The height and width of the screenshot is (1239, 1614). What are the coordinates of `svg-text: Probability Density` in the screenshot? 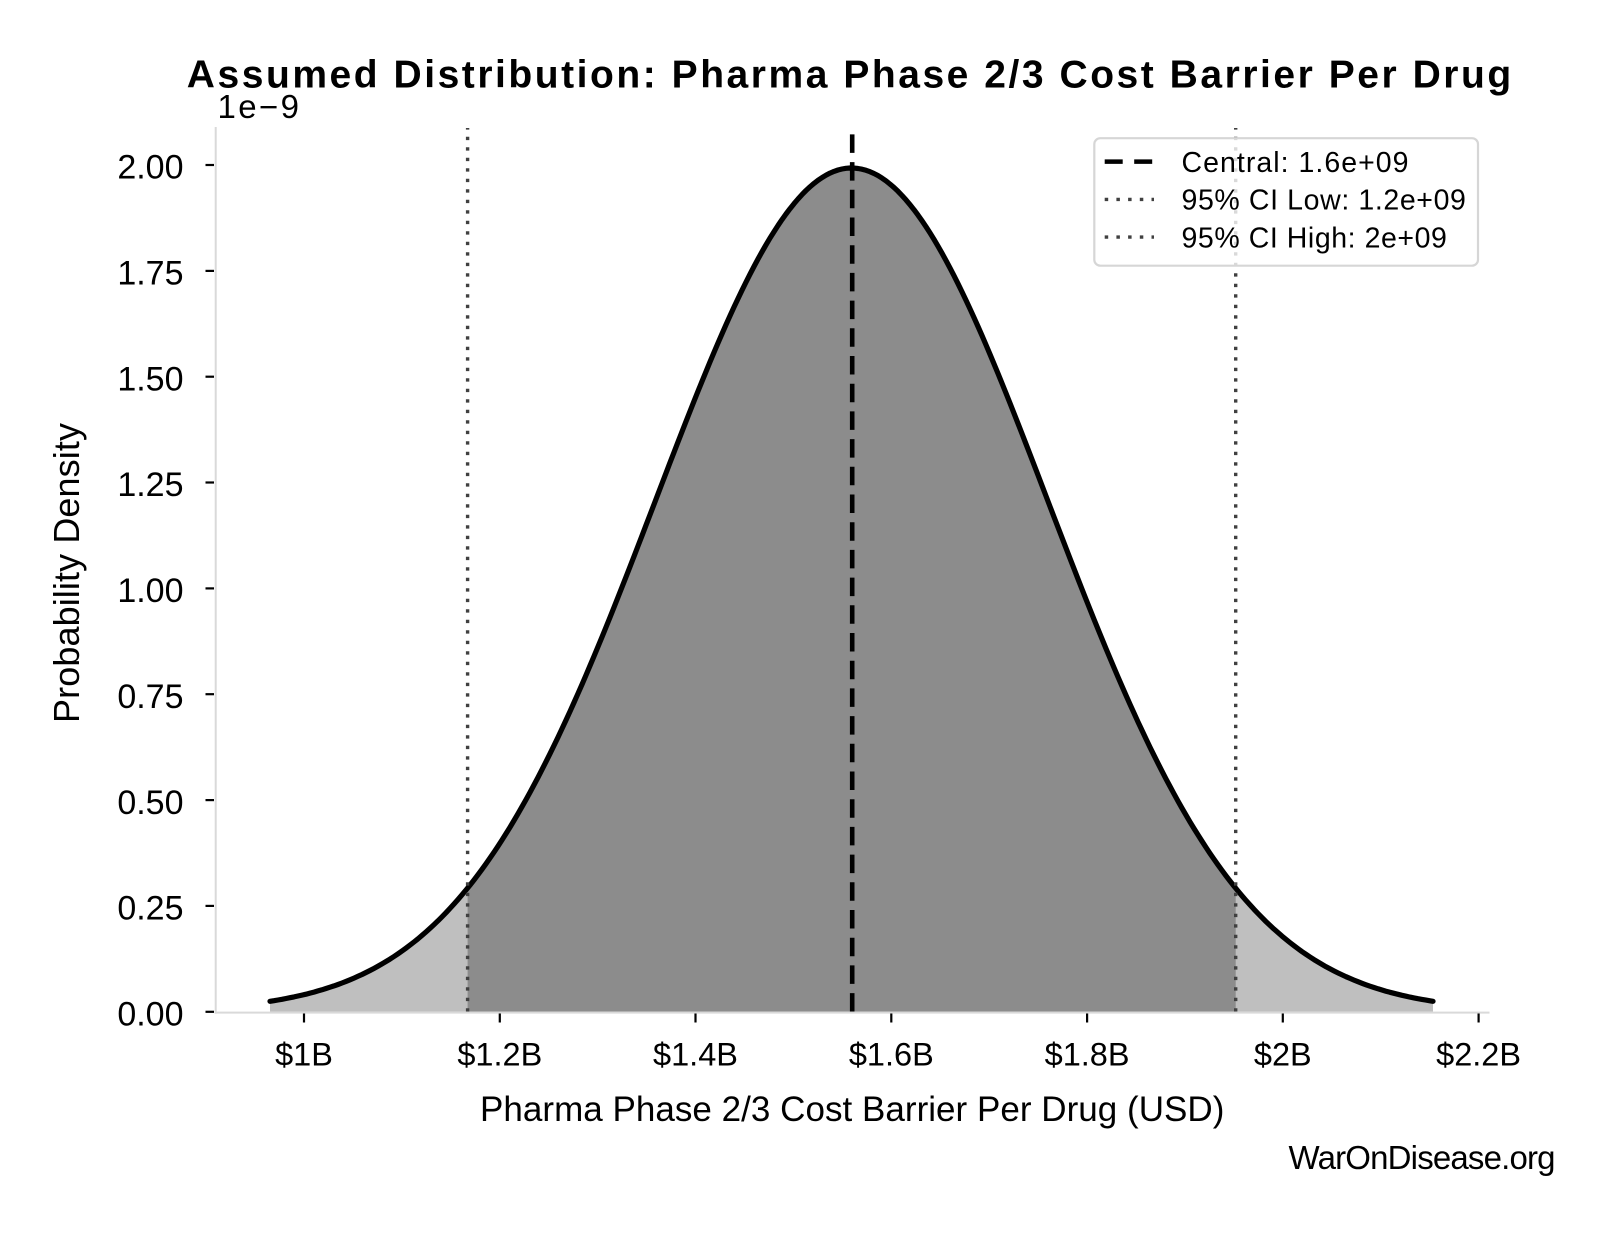 It's located at (66, 573).